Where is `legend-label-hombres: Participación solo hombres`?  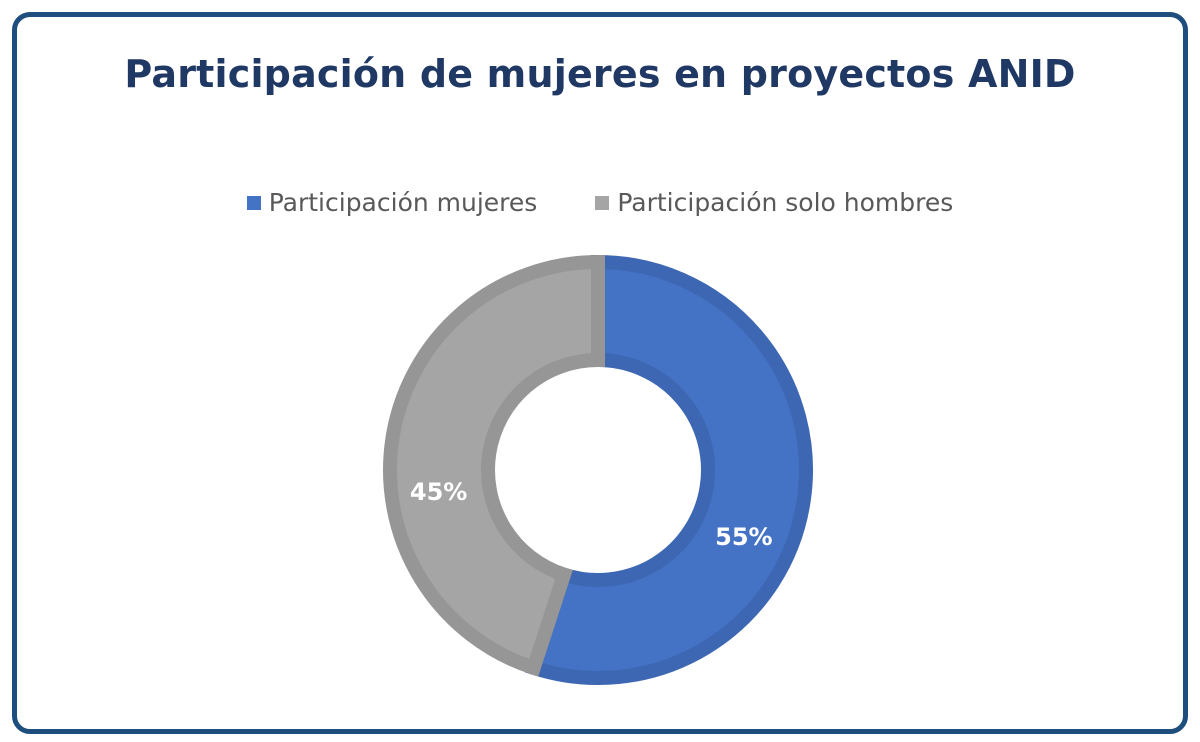 legend-label-hombres: Participación solo hombres is located at coordinates (785, 202).